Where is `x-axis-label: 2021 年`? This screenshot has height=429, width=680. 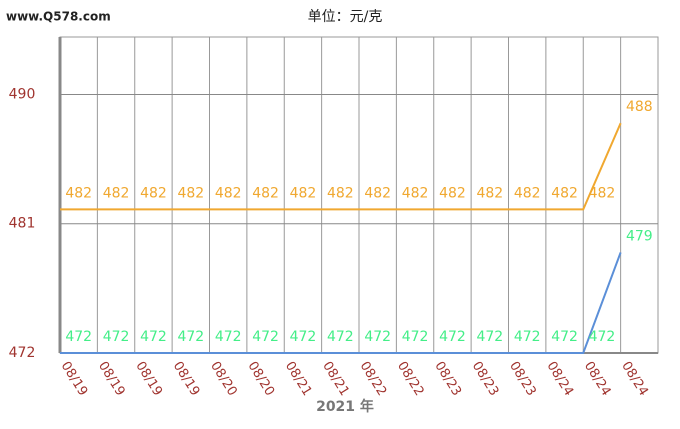
x-axis-label: 2021 年 is located at coordinates (345, 406).